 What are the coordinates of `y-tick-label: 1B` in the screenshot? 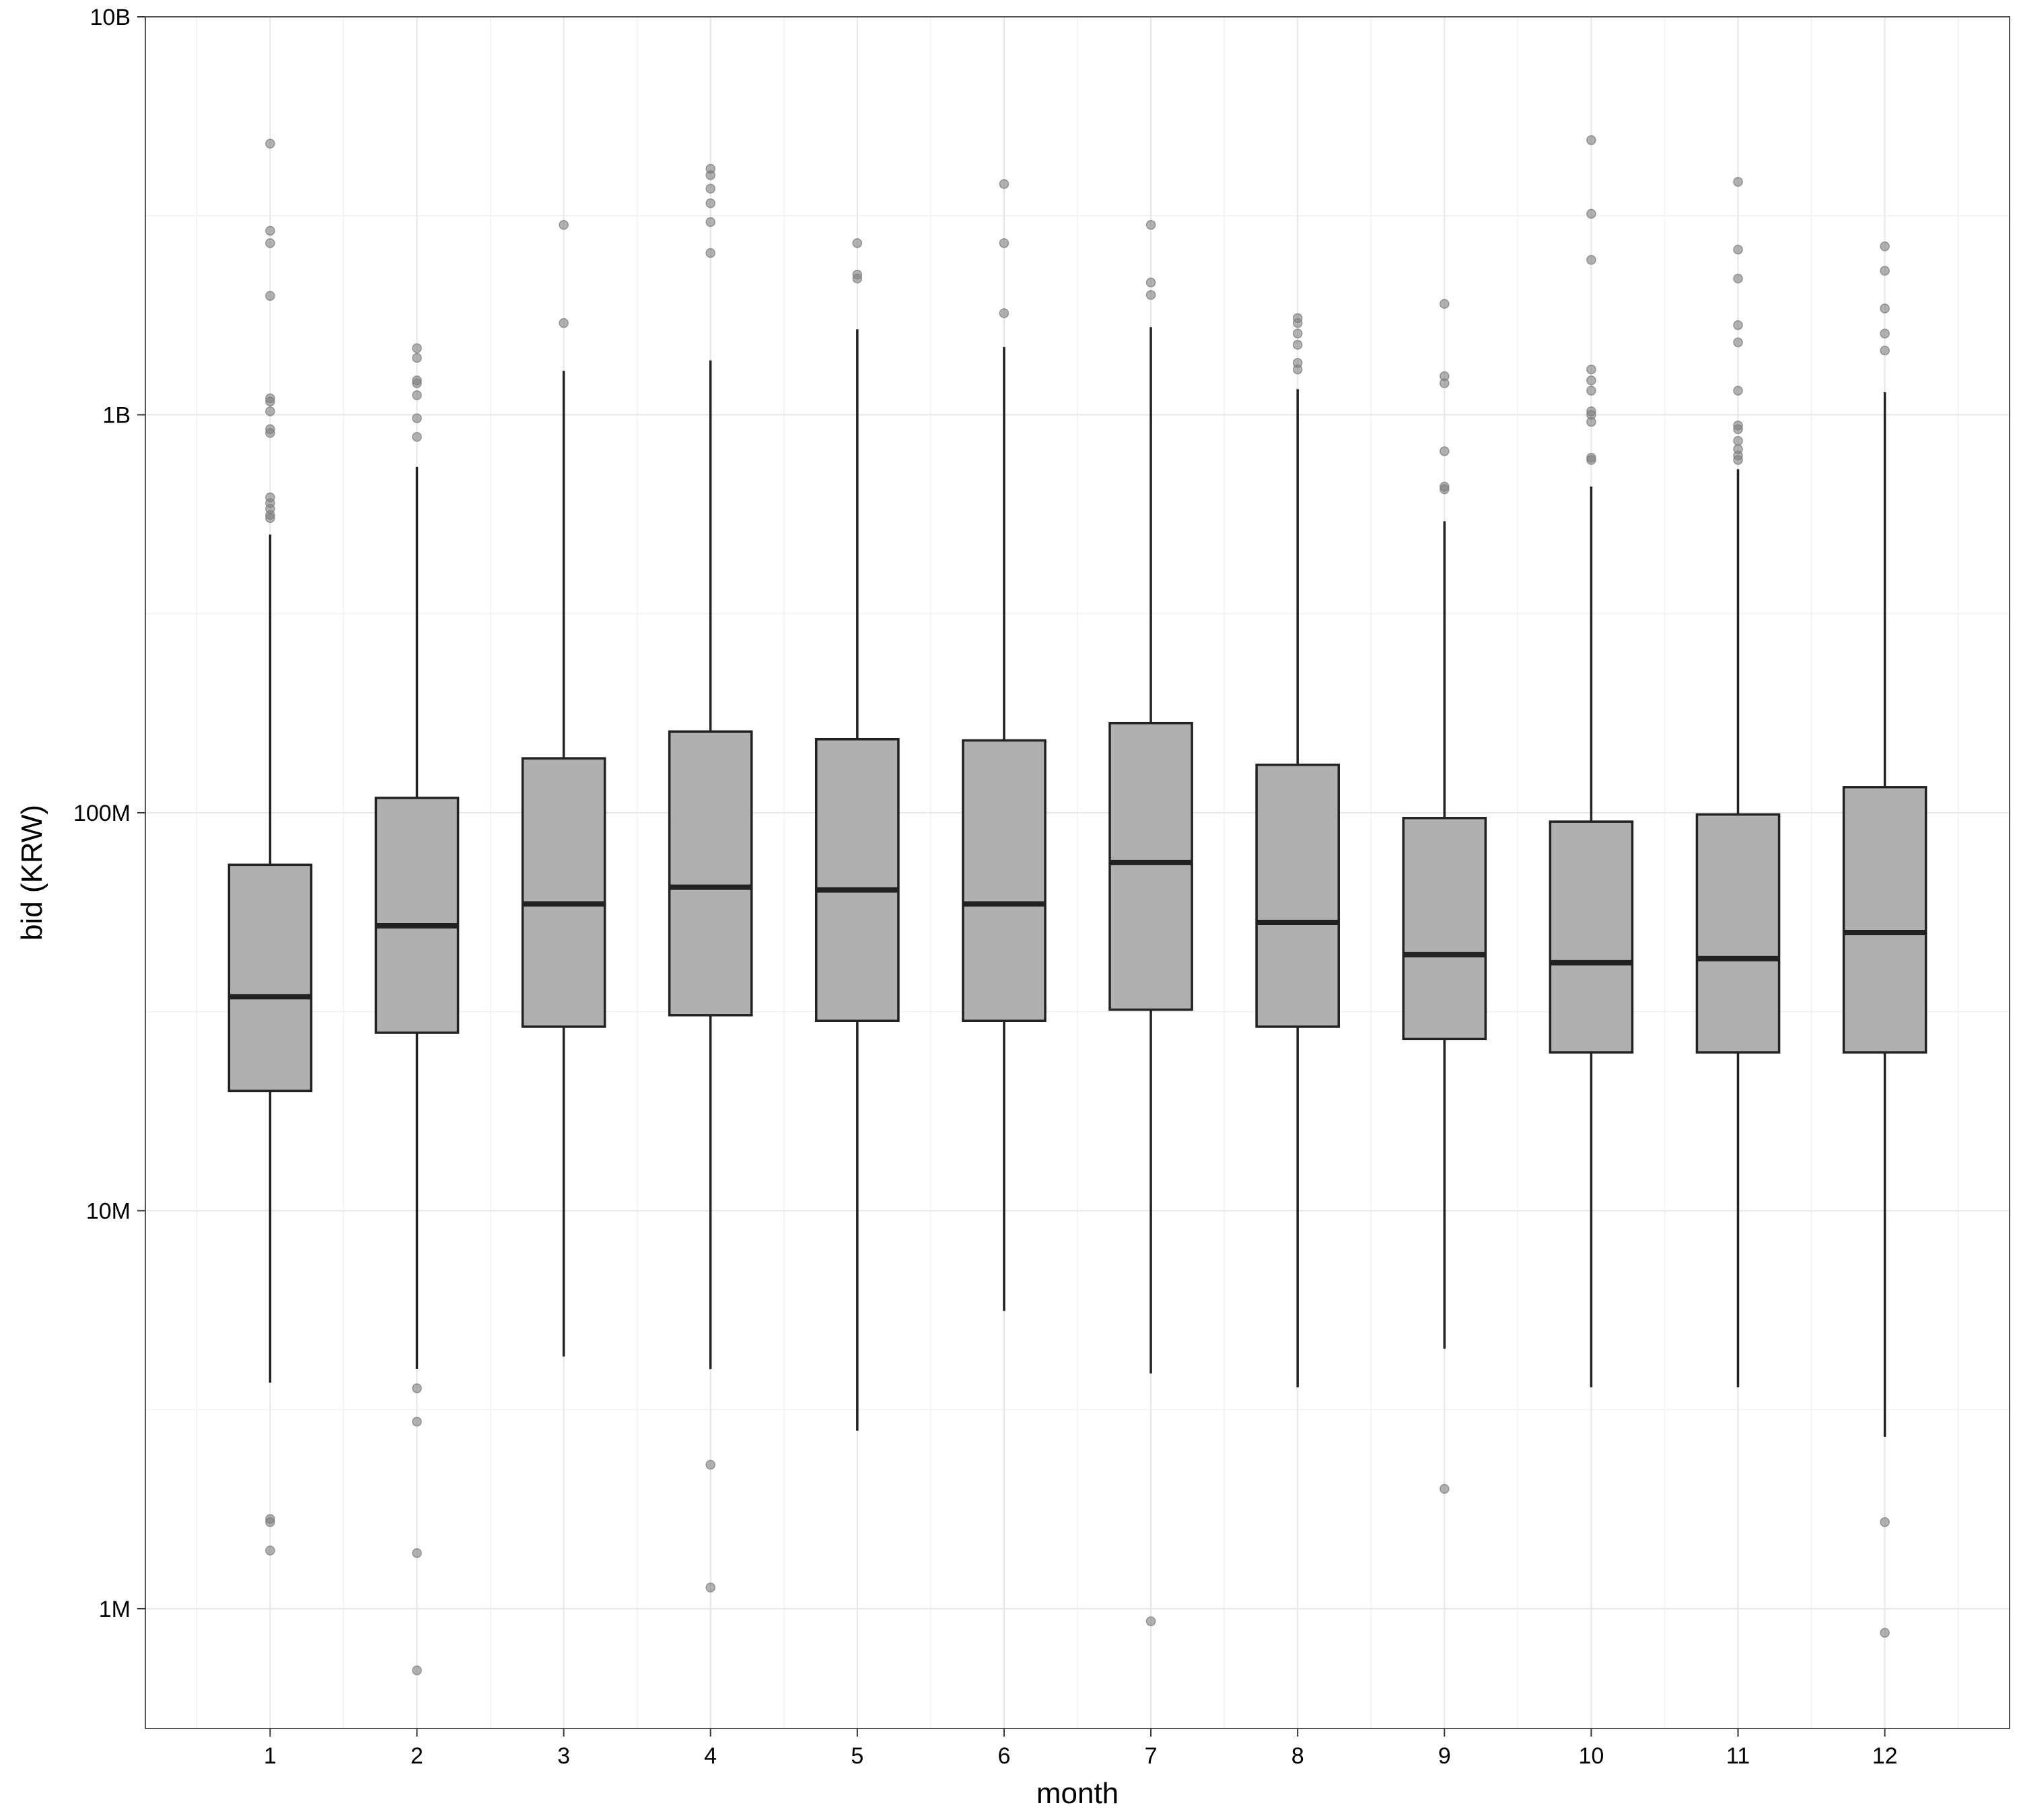 It's located at (116, 415).